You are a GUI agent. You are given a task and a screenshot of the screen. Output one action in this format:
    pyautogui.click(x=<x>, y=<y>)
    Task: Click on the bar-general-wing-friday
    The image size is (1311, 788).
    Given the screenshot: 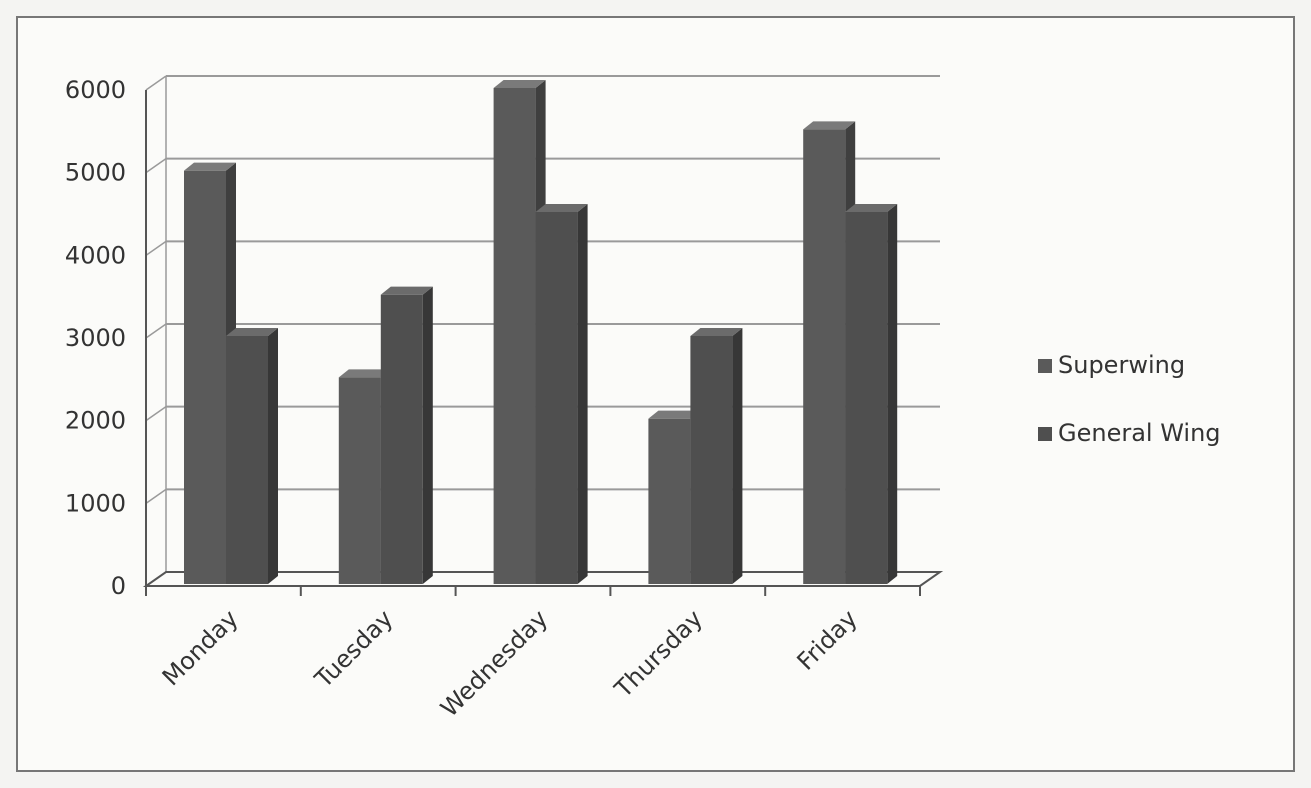 What is the action you would take?
    pyautogui.click(x=871, y=394)
    